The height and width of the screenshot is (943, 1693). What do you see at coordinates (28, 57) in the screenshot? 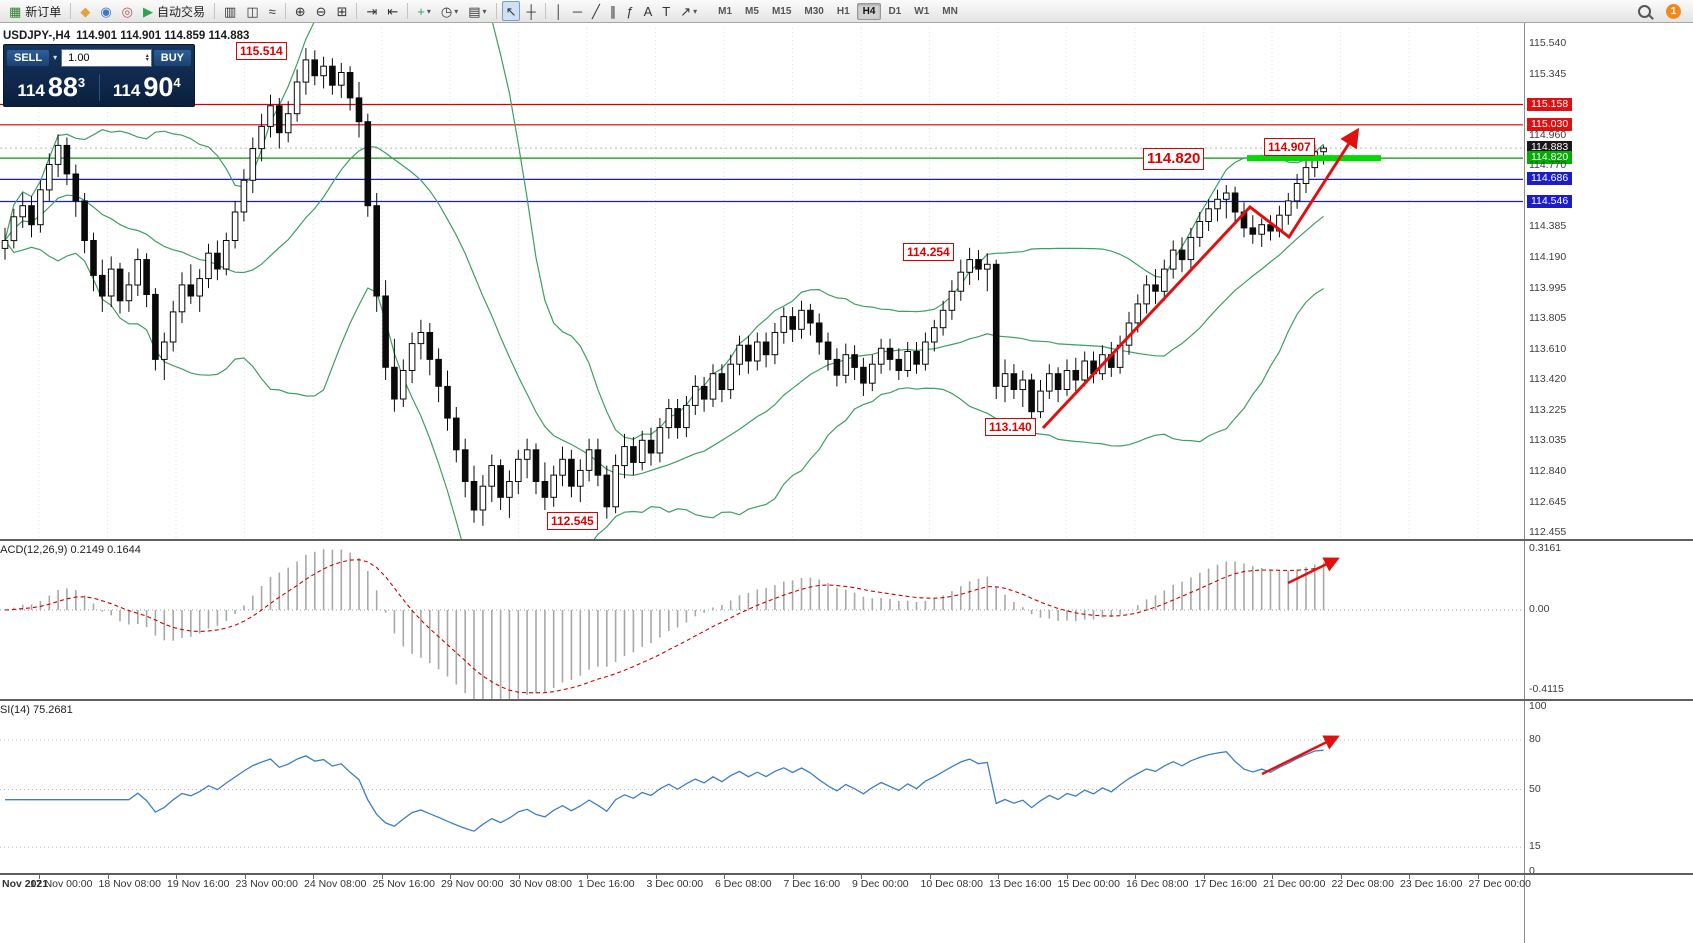
I see `sell-button: SELL` at bounding box center [28, 57].